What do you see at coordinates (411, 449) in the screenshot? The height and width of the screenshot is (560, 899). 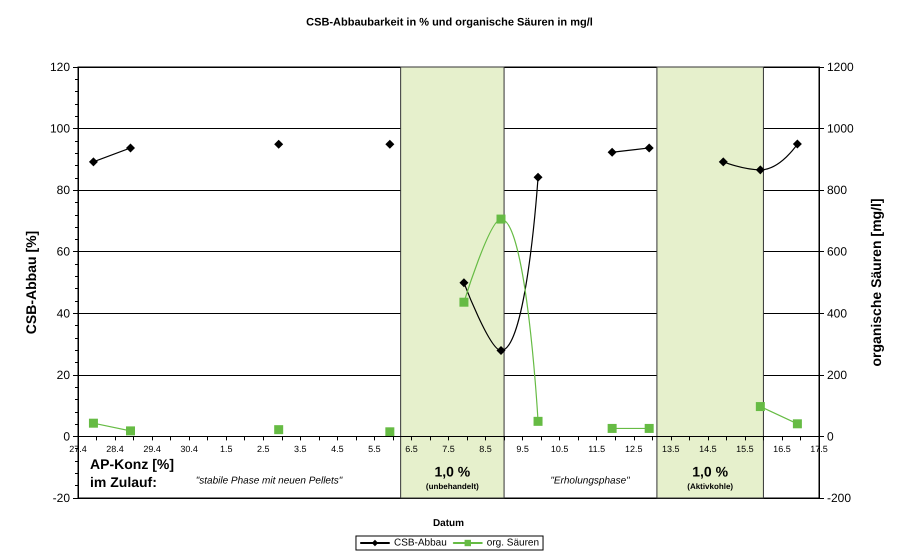 I see `x-tick-label: 6.5` at bounding box center [411, 449].